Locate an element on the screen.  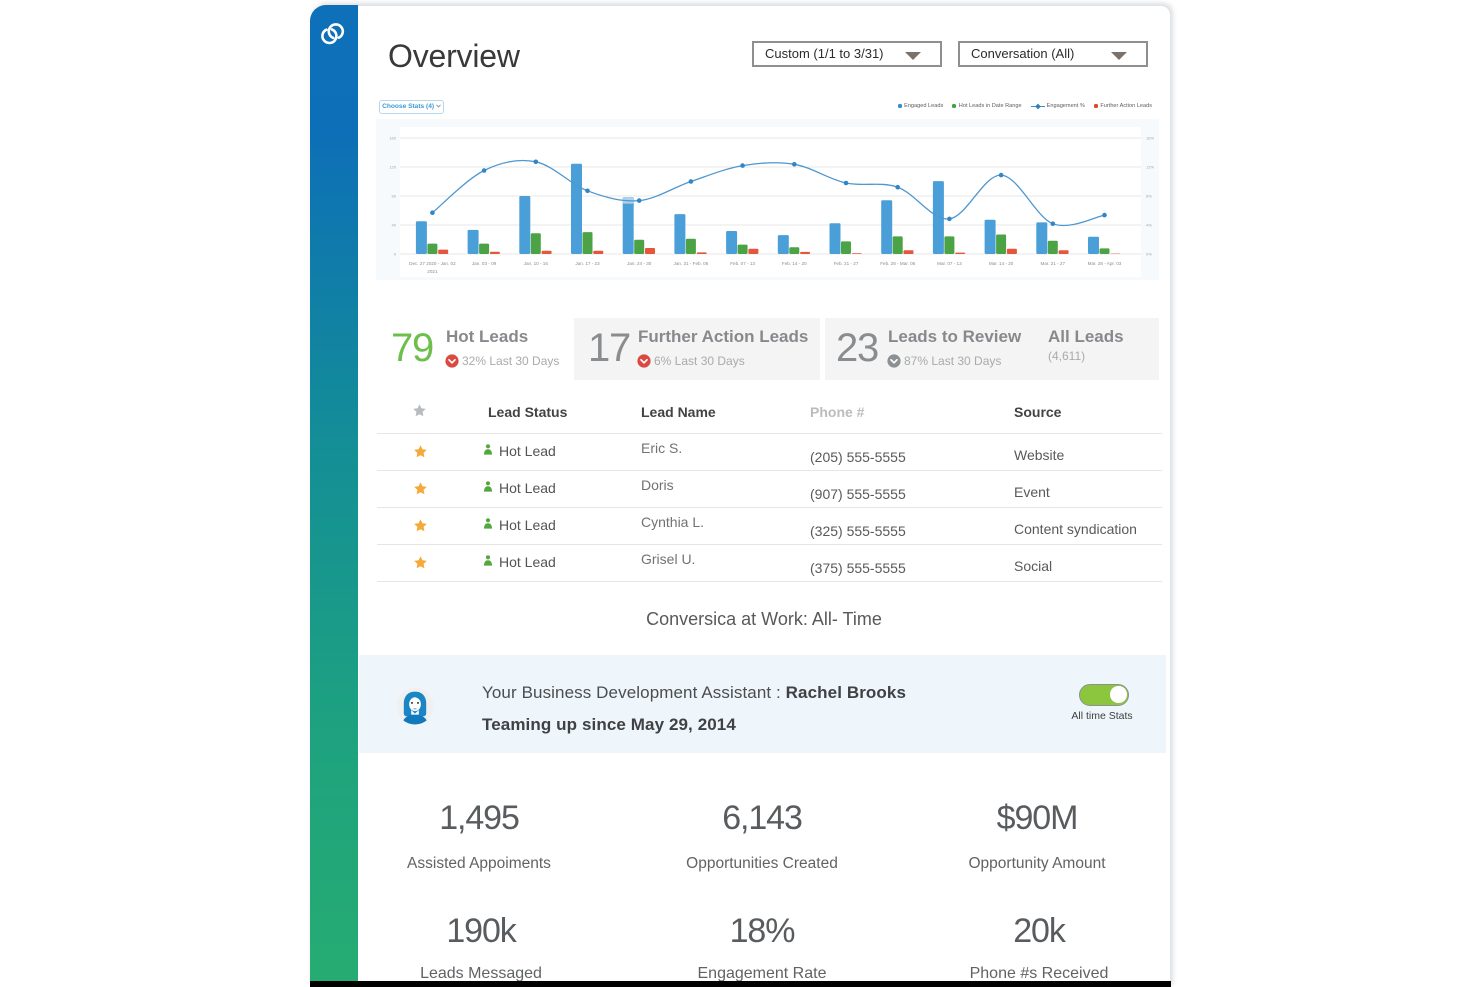
svg-text: Mar. 21 - 27 is located at coordinates (1053, 263).